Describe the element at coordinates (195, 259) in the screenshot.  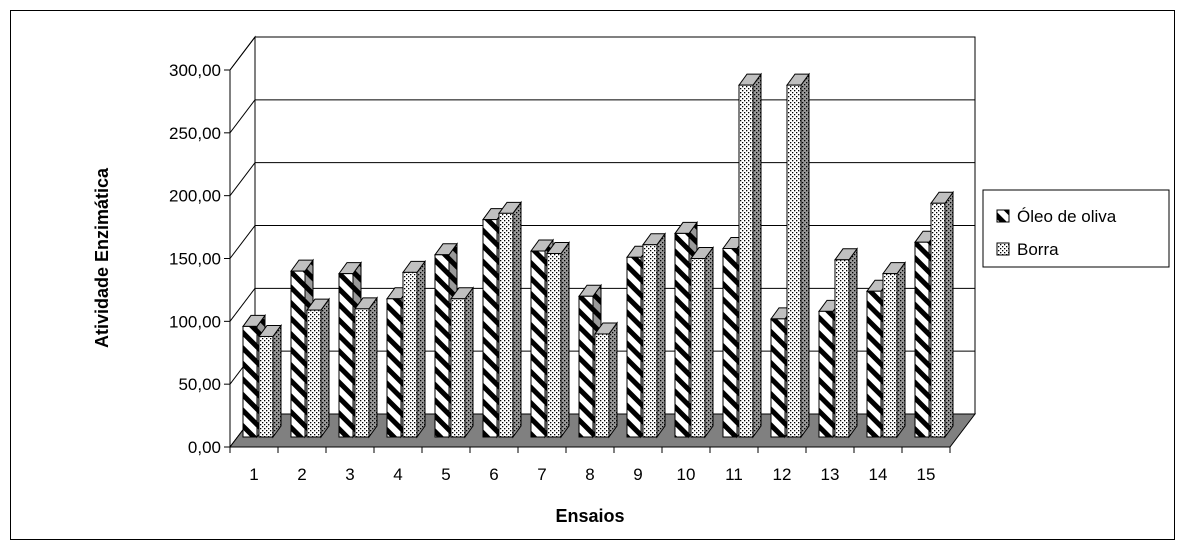
I see `y-tick-label: 150,00` at that location.